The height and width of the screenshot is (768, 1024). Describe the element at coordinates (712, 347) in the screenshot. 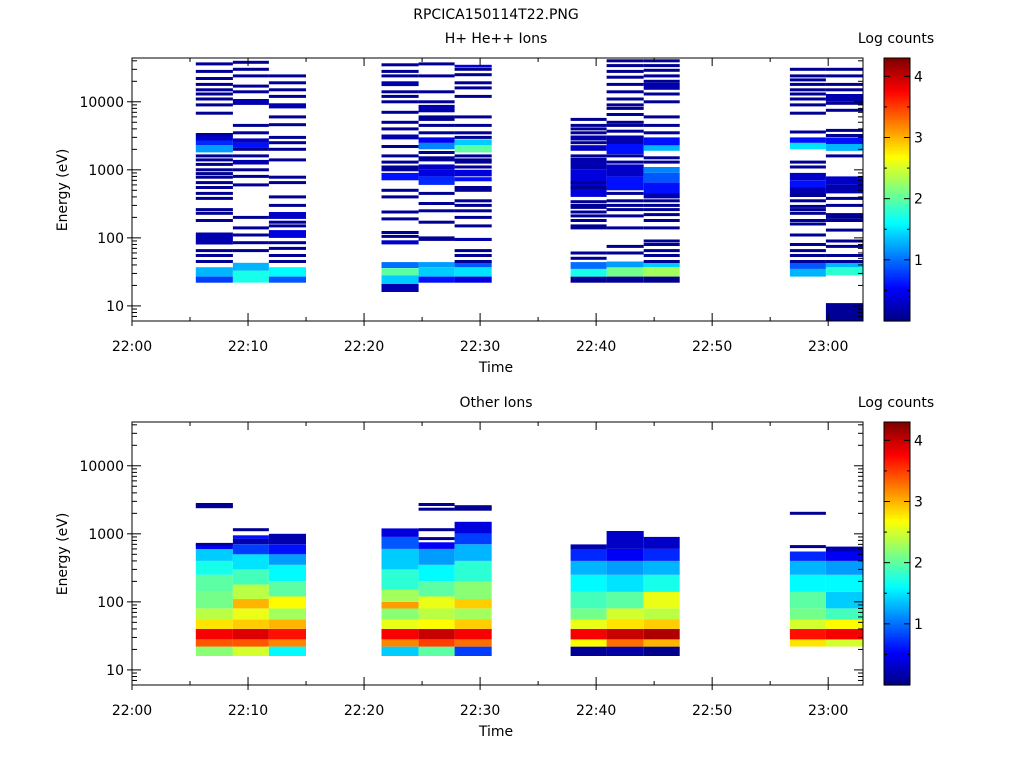

I see `x-tick-label: 22:50` at that location.